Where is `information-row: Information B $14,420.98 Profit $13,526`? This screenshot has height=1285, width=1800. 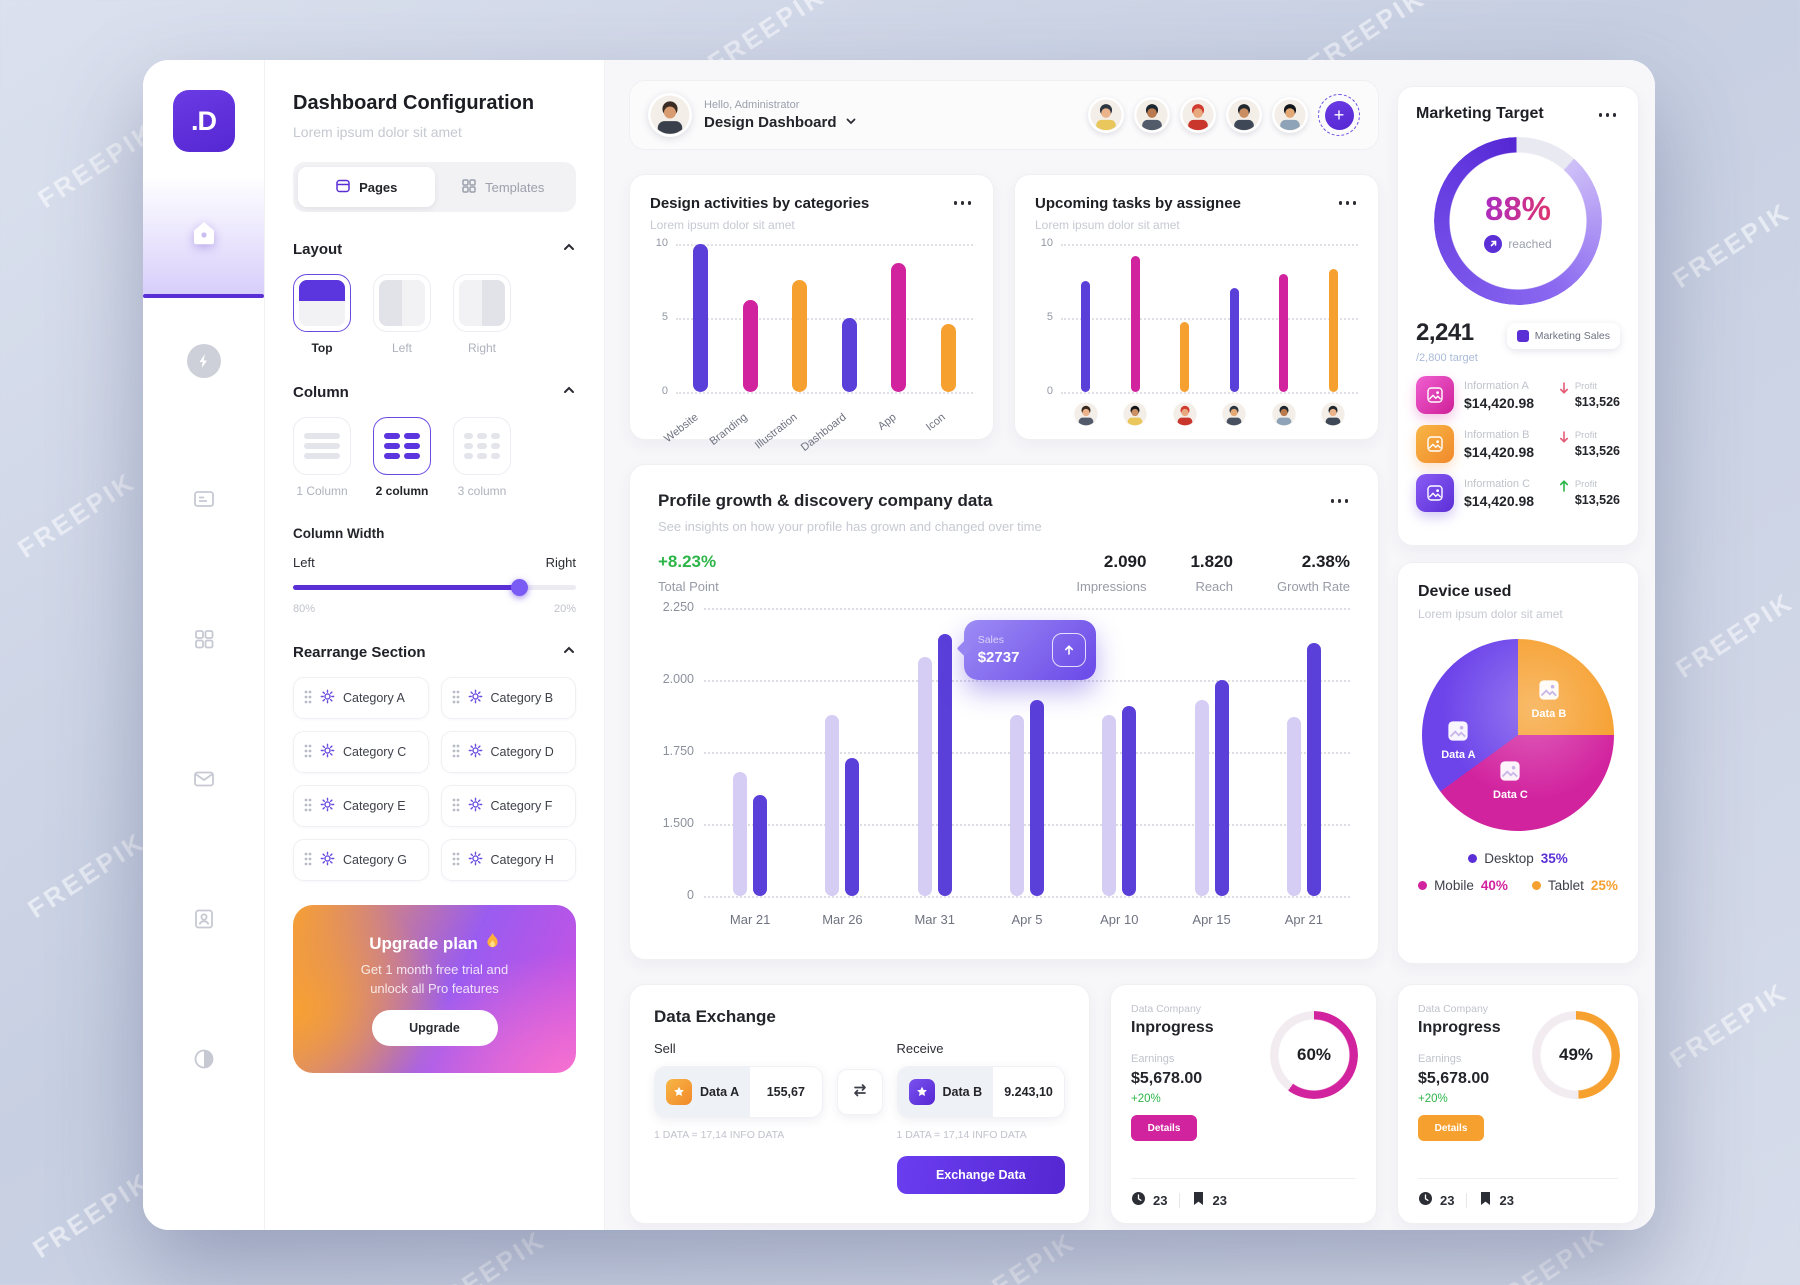 information-row: Information B $14,420.98 Profit $13,526 is located at coordinates (1518, 444).